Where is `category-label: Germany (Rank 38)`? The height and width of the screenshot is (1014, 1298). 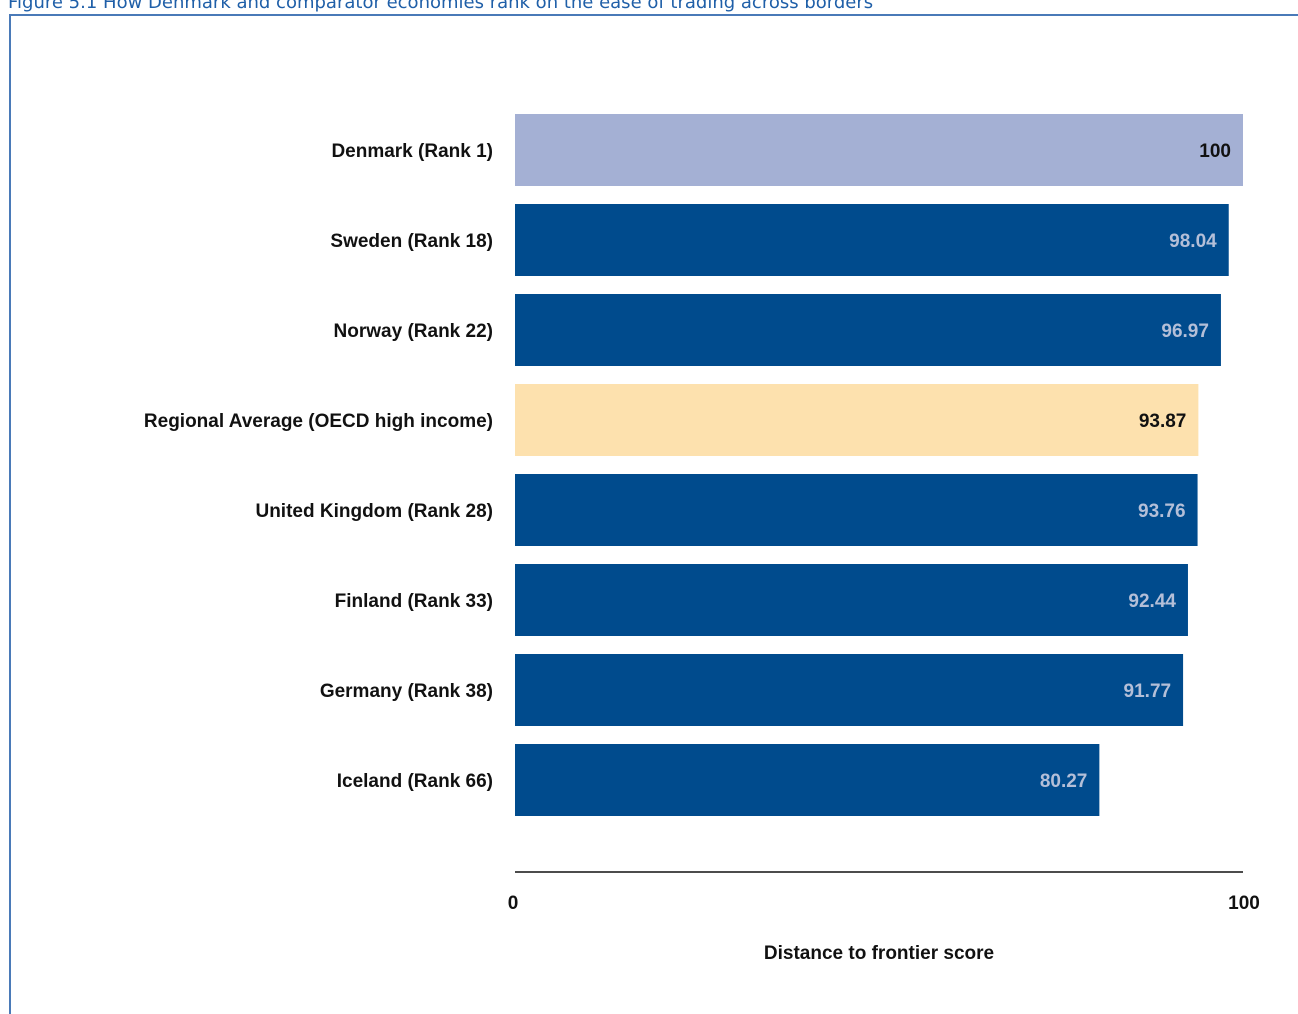
category-label: Germany (Rank 38) is located at coordinates (406, 691).